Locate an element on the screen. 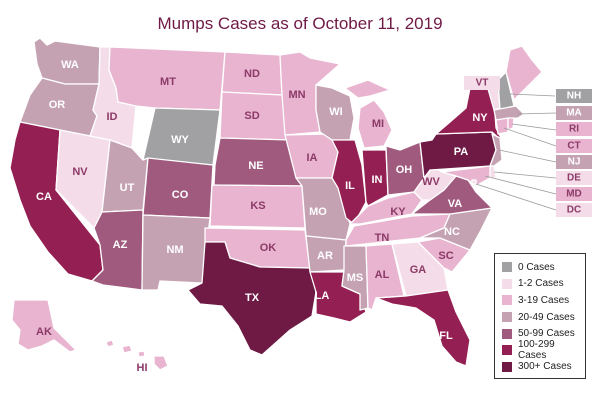 This screenshot has height=400, width=600. state-box-ri is located at coordinates (574, 129).